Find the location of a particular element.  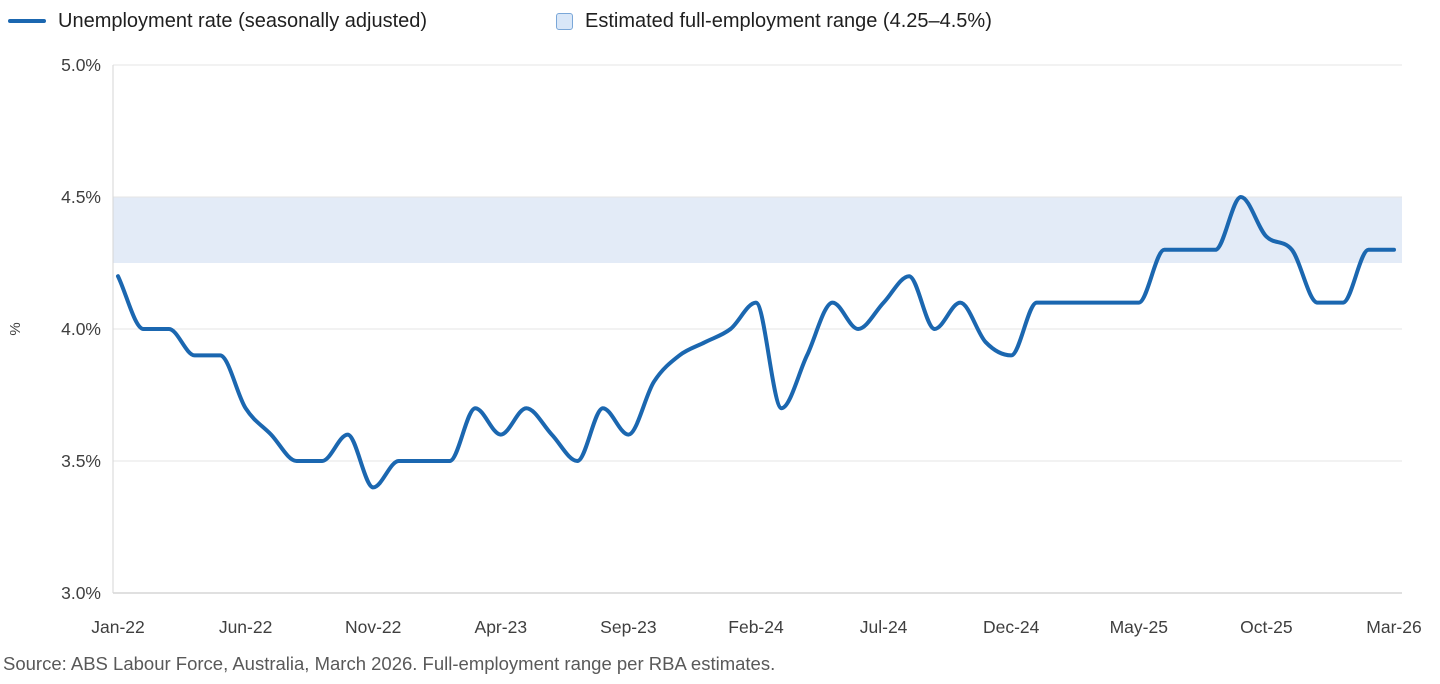

x-tick-label: Oct-25 is located at coordinates (1266, 627).